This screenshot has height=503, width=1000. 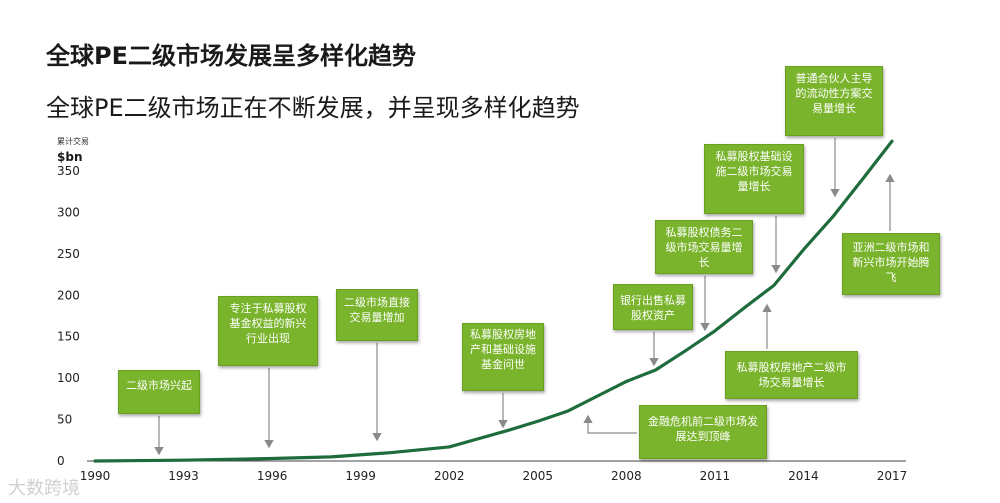 What do you see at coordinates (68, 337) in the screenshot?
I see `y-tick-label: 150` at bounding box center [68, 337].